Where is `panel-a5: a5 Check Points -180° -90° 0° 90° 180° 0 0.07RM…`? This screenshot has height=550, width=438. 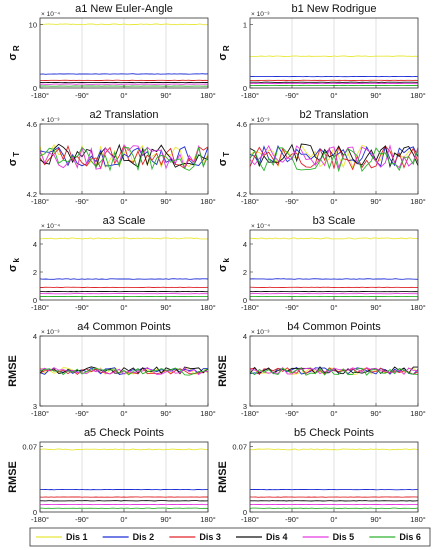
panel-a5: a5 Check Points -180° -90° 0° 90° 180° 0 0.07RM… is located at coordinates (111, 475).